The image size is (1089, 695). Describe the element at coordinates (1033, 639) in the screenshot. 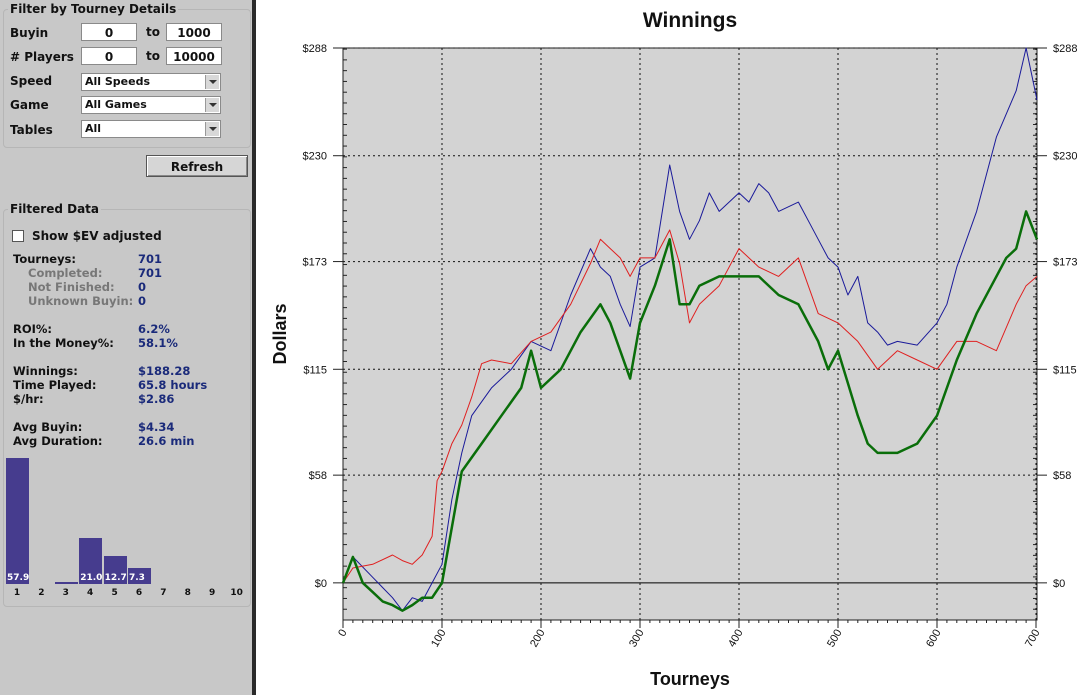

I see `x-tick-label: 700` at that location.